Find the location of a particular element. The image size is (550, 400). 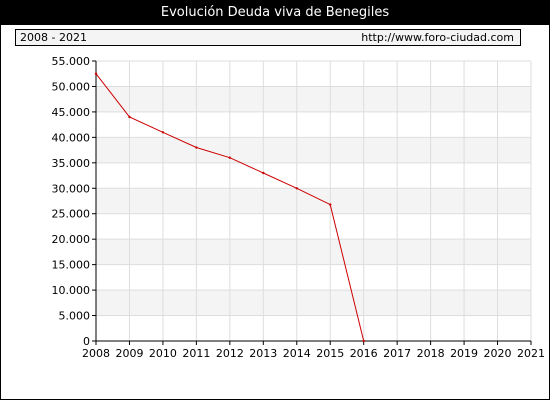

x-tick-label: 2017 is located at coordinates (397, 353).